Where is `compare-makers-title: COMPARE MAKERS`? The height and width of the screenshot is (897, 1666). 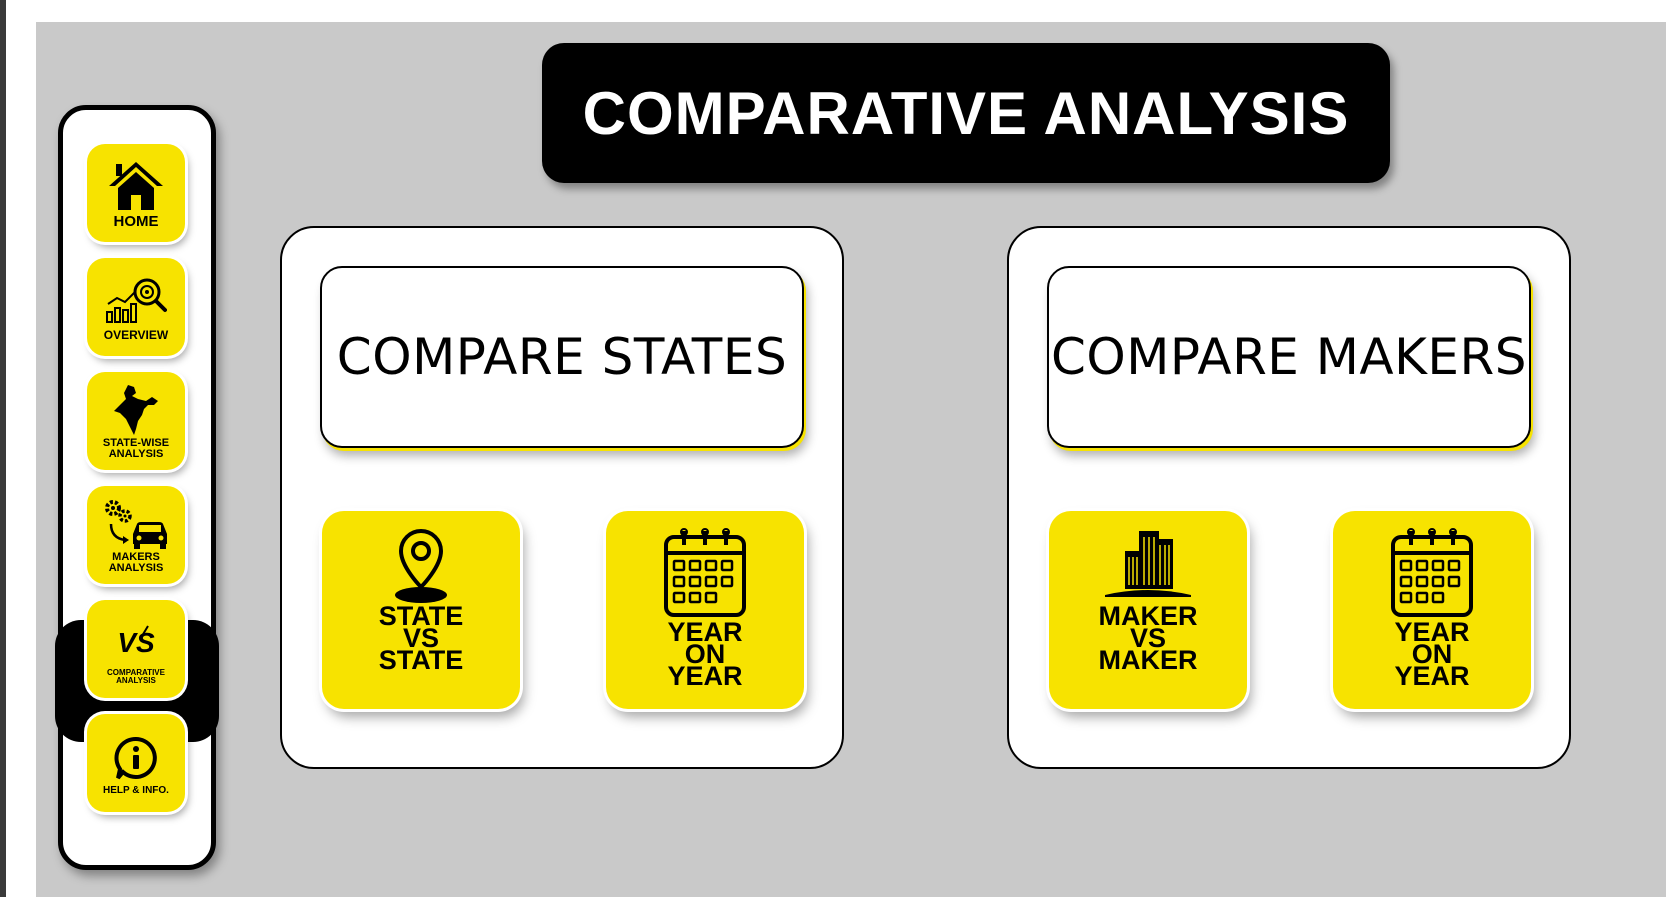 compare-makers-title: COMPARE MAKERS is located at coordinates (1289, 357).